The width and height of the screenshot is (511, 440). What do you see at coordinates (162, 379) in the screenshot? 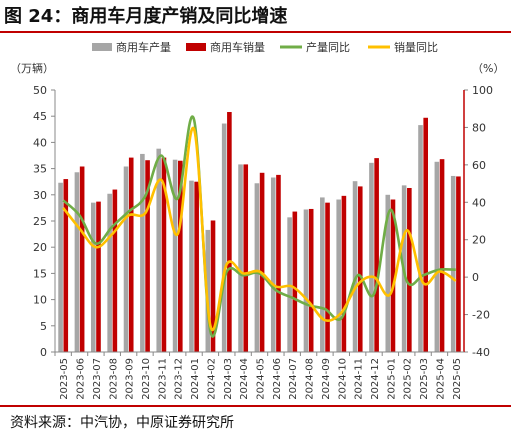
I see `x-tick-label: 2023-11` at bounding box center [162, 379].